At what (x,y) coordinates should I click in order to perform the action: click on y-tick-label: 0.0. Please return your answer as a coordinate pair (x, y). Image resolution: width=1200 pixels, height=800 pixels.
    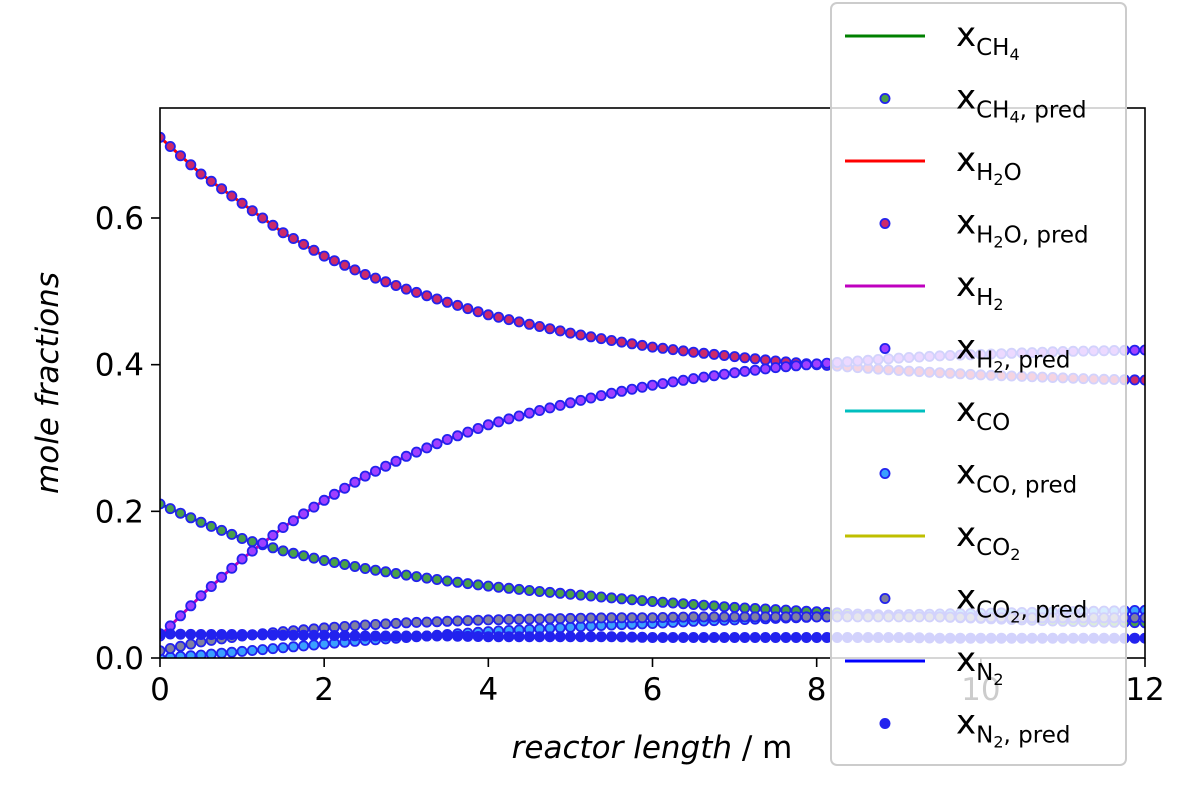
    Looking at the image, I should click on (119, 659).